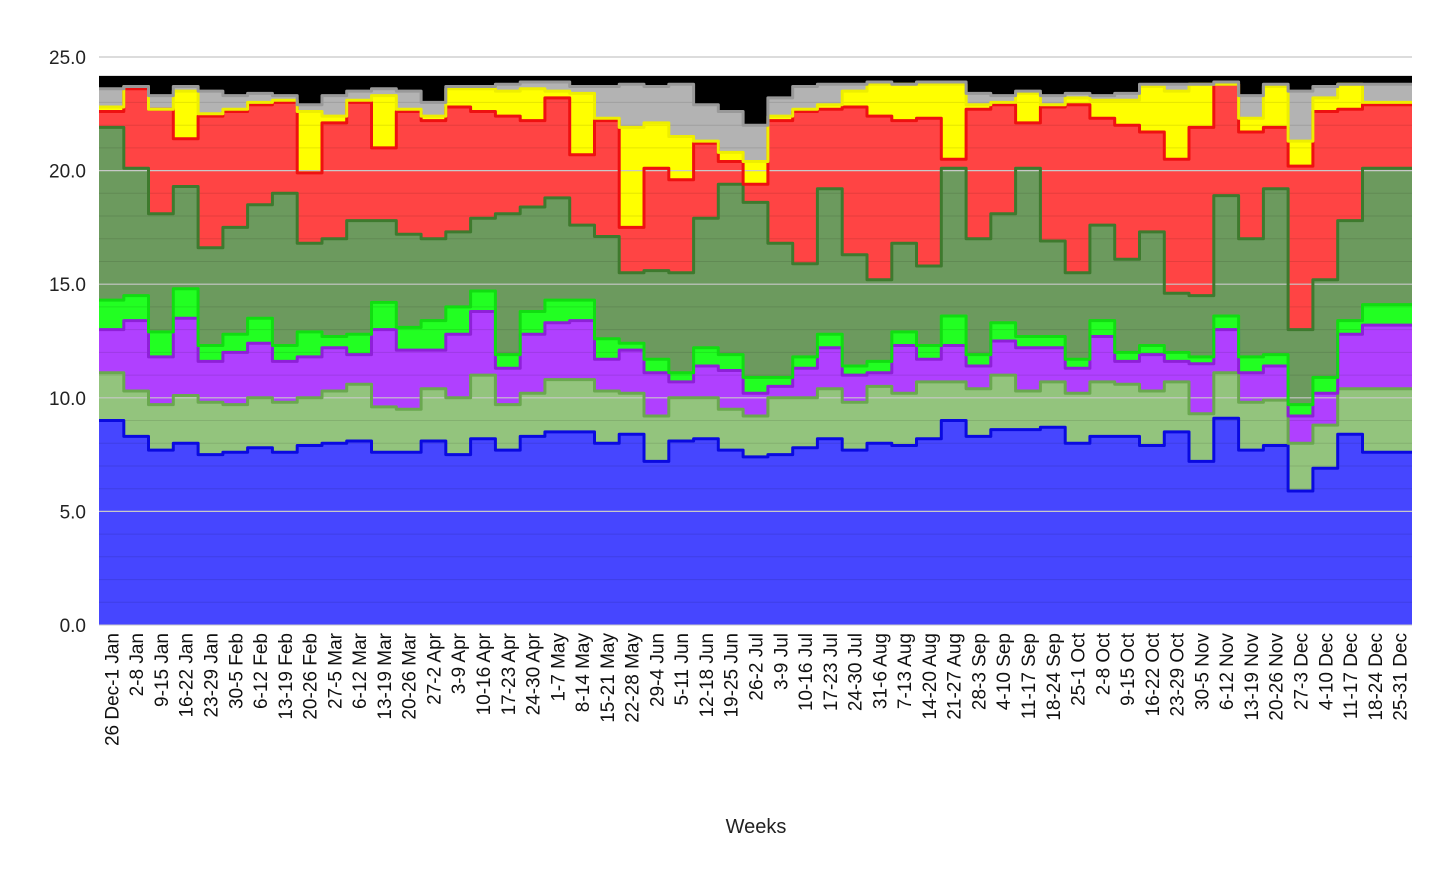  I want to click on x-tick-label: 24-30 Jul, so click(856, 672).